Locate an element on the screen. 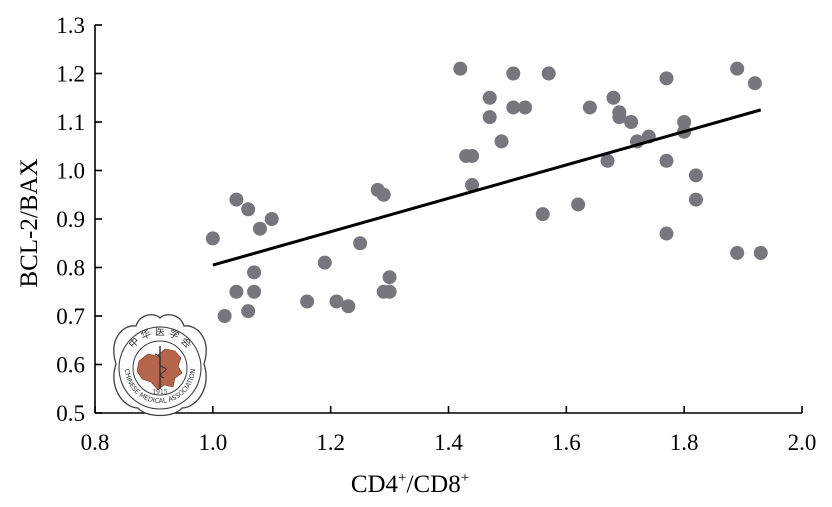 The height and width of the screenshot is (507, 832). y-tick-label: 1.3 is located at coordinates (70, 25).